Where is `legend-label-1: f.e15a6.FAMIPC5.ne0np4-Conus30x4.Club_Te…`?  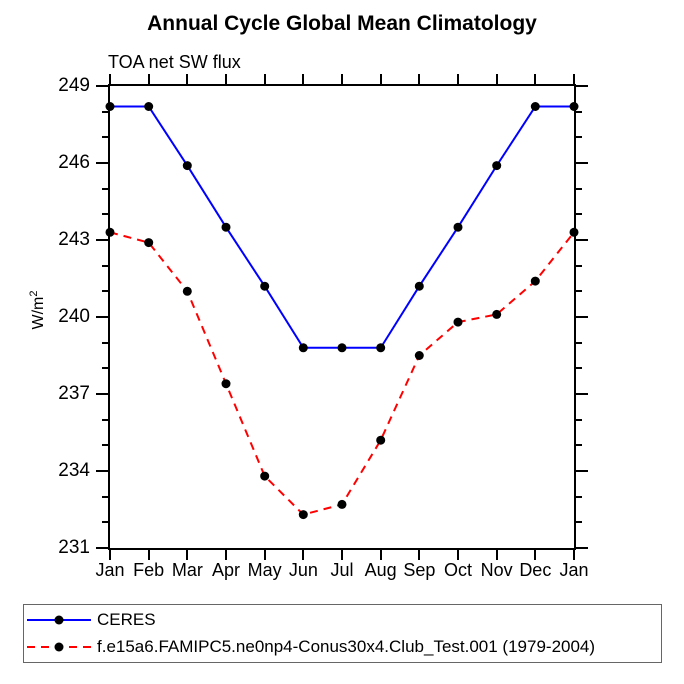
legend-label-1: f.e15a6.FAMIPC5.ne0np4-Conus30x4.Club_Te… is located at coordinates (346, 646).